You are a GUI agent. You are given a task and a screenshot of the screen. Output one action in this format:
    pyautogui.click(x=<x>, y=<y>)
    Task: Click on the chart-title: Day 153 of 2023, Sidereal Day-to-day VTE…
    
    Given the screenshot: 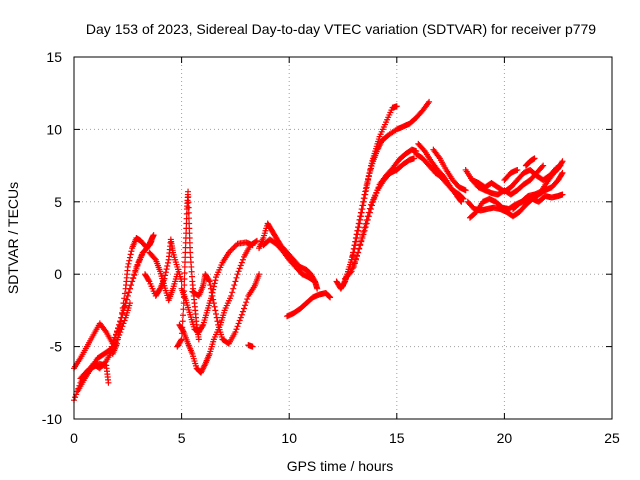 What is the action you would take?
    pyautogui.click(x=341, y=29)
    